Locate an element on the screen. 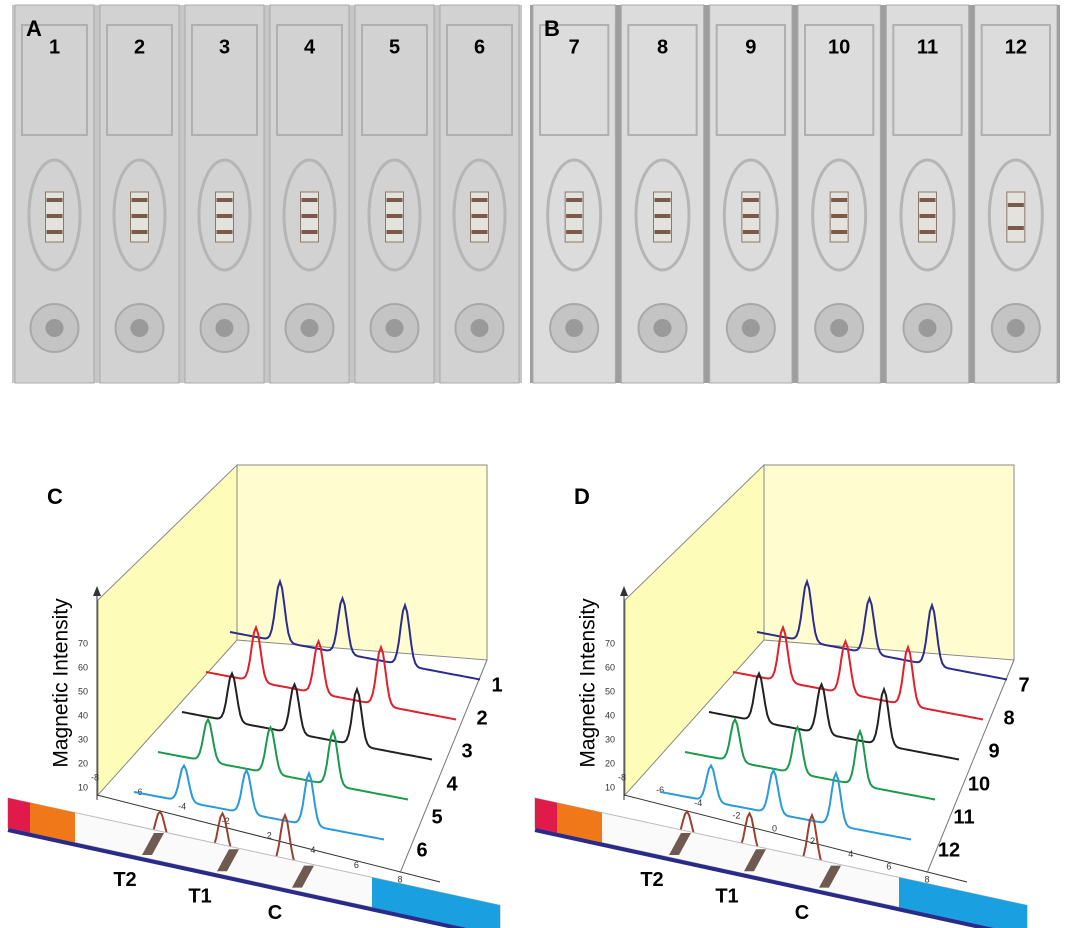  strip-number: 7 is located at coordinates (574, 47).